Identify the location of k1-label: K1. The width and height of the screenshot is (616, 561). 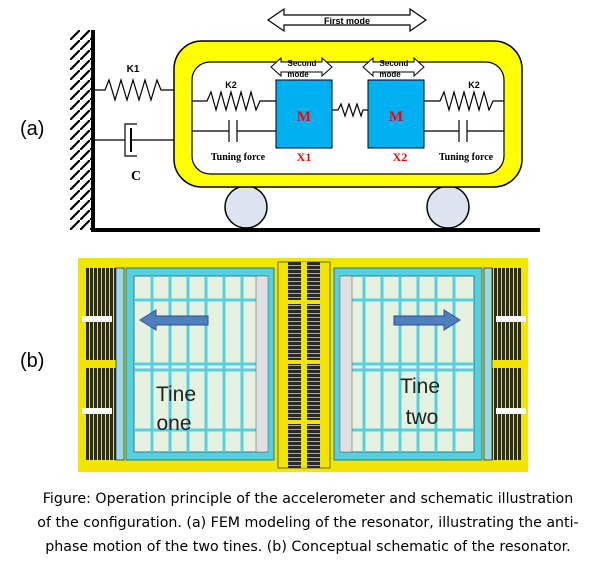
(133, 69).